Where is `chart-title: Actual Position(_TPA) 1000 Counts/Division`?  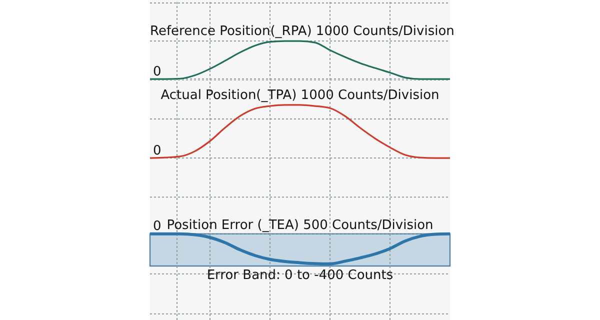
chart-title: Actual Position(_TPA) 1000 Counts/Division is located at coordinates (300, 95).